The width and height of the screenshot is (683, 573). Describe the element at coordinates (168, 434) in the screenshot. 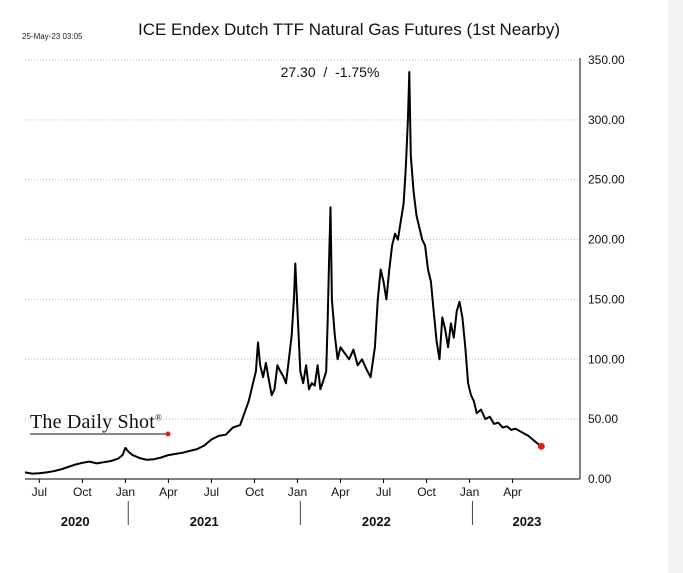

I see `brand-dot` at that location.